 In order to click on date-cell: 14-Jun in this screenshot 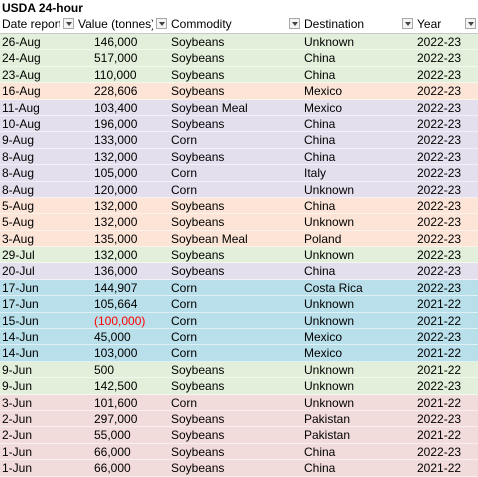, I will do `click(38, 337)`.